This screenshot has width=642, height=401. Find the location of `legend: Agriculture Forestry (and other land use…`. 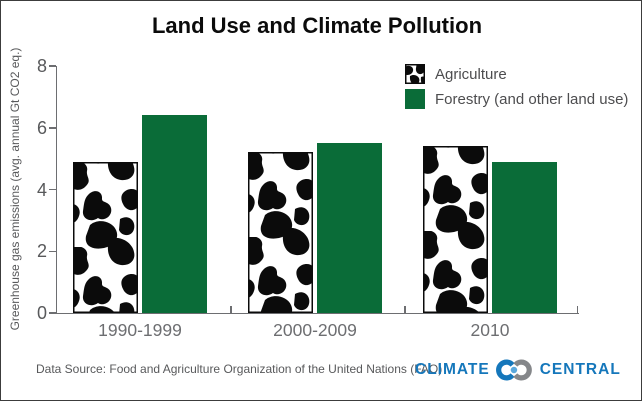

legend: Agriculture Forestry (and other land use… is located at coordinates (516, 89).